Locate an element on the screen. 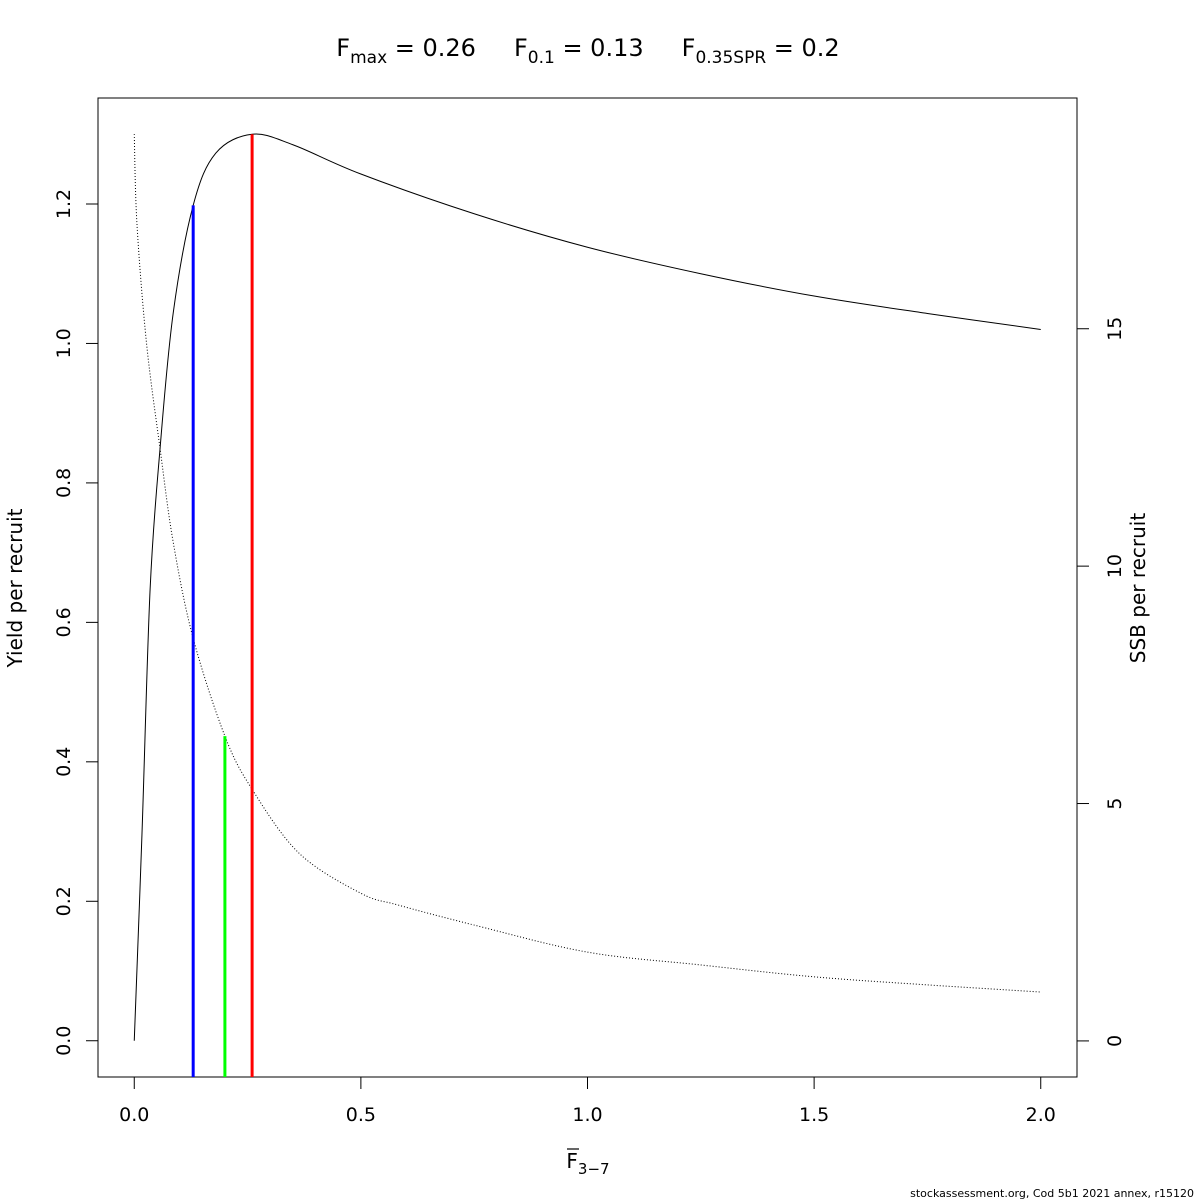  y-tick-label: 0.6 is located at coordinates (64, 622).